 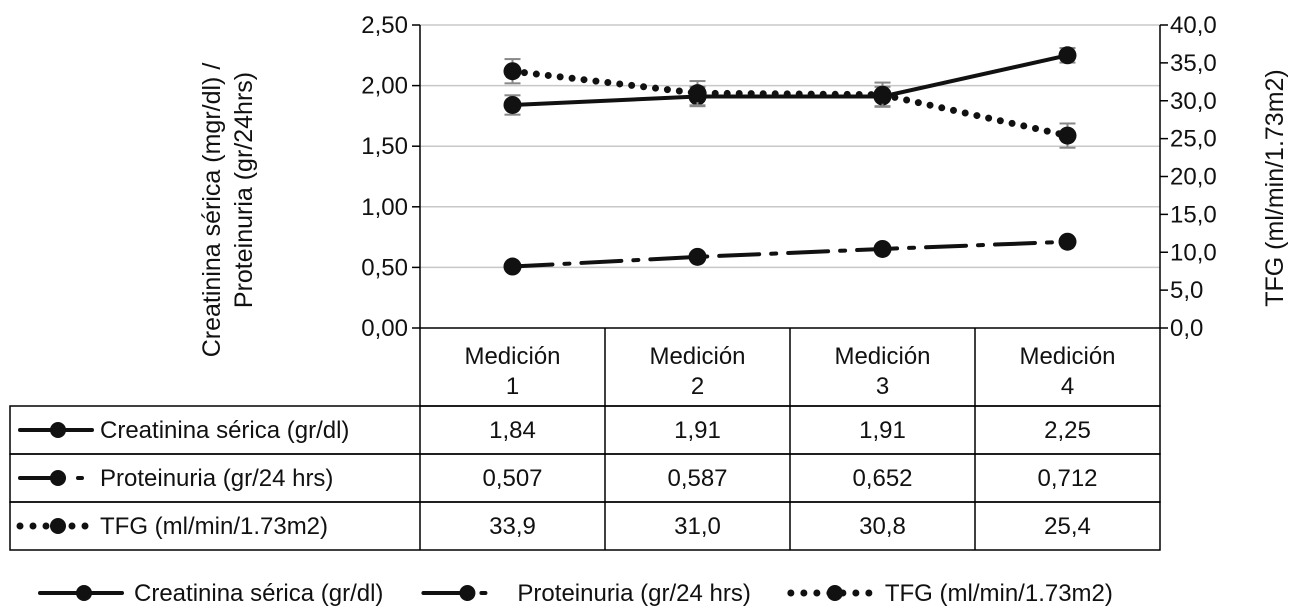 I want to click on category-label: 2, so click(x=697, y=386).